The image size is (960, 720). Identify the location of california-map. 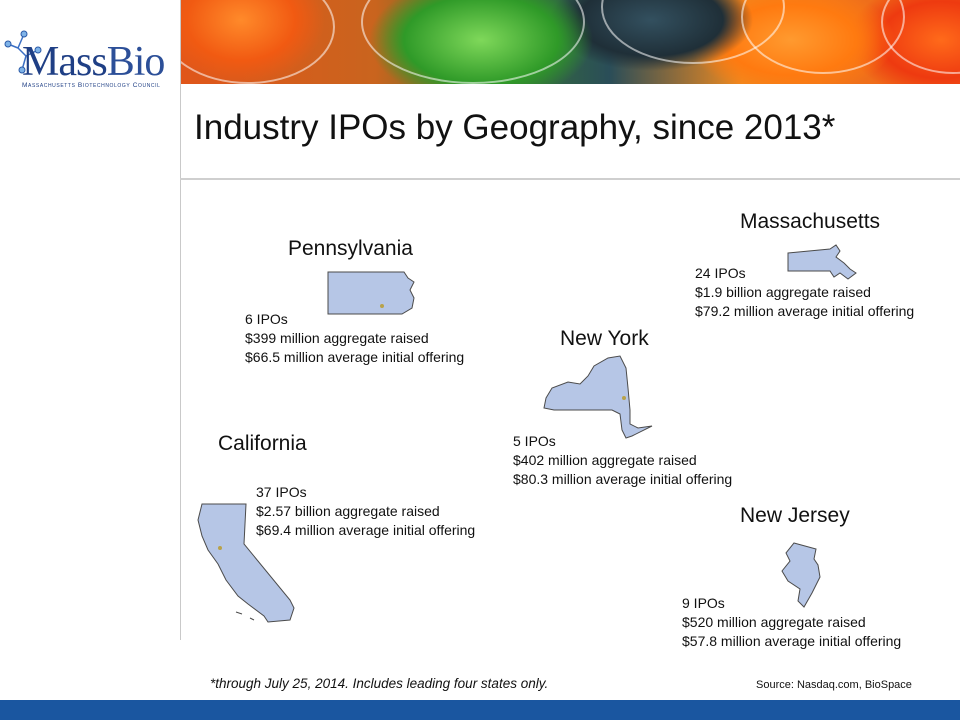
(246, 563).